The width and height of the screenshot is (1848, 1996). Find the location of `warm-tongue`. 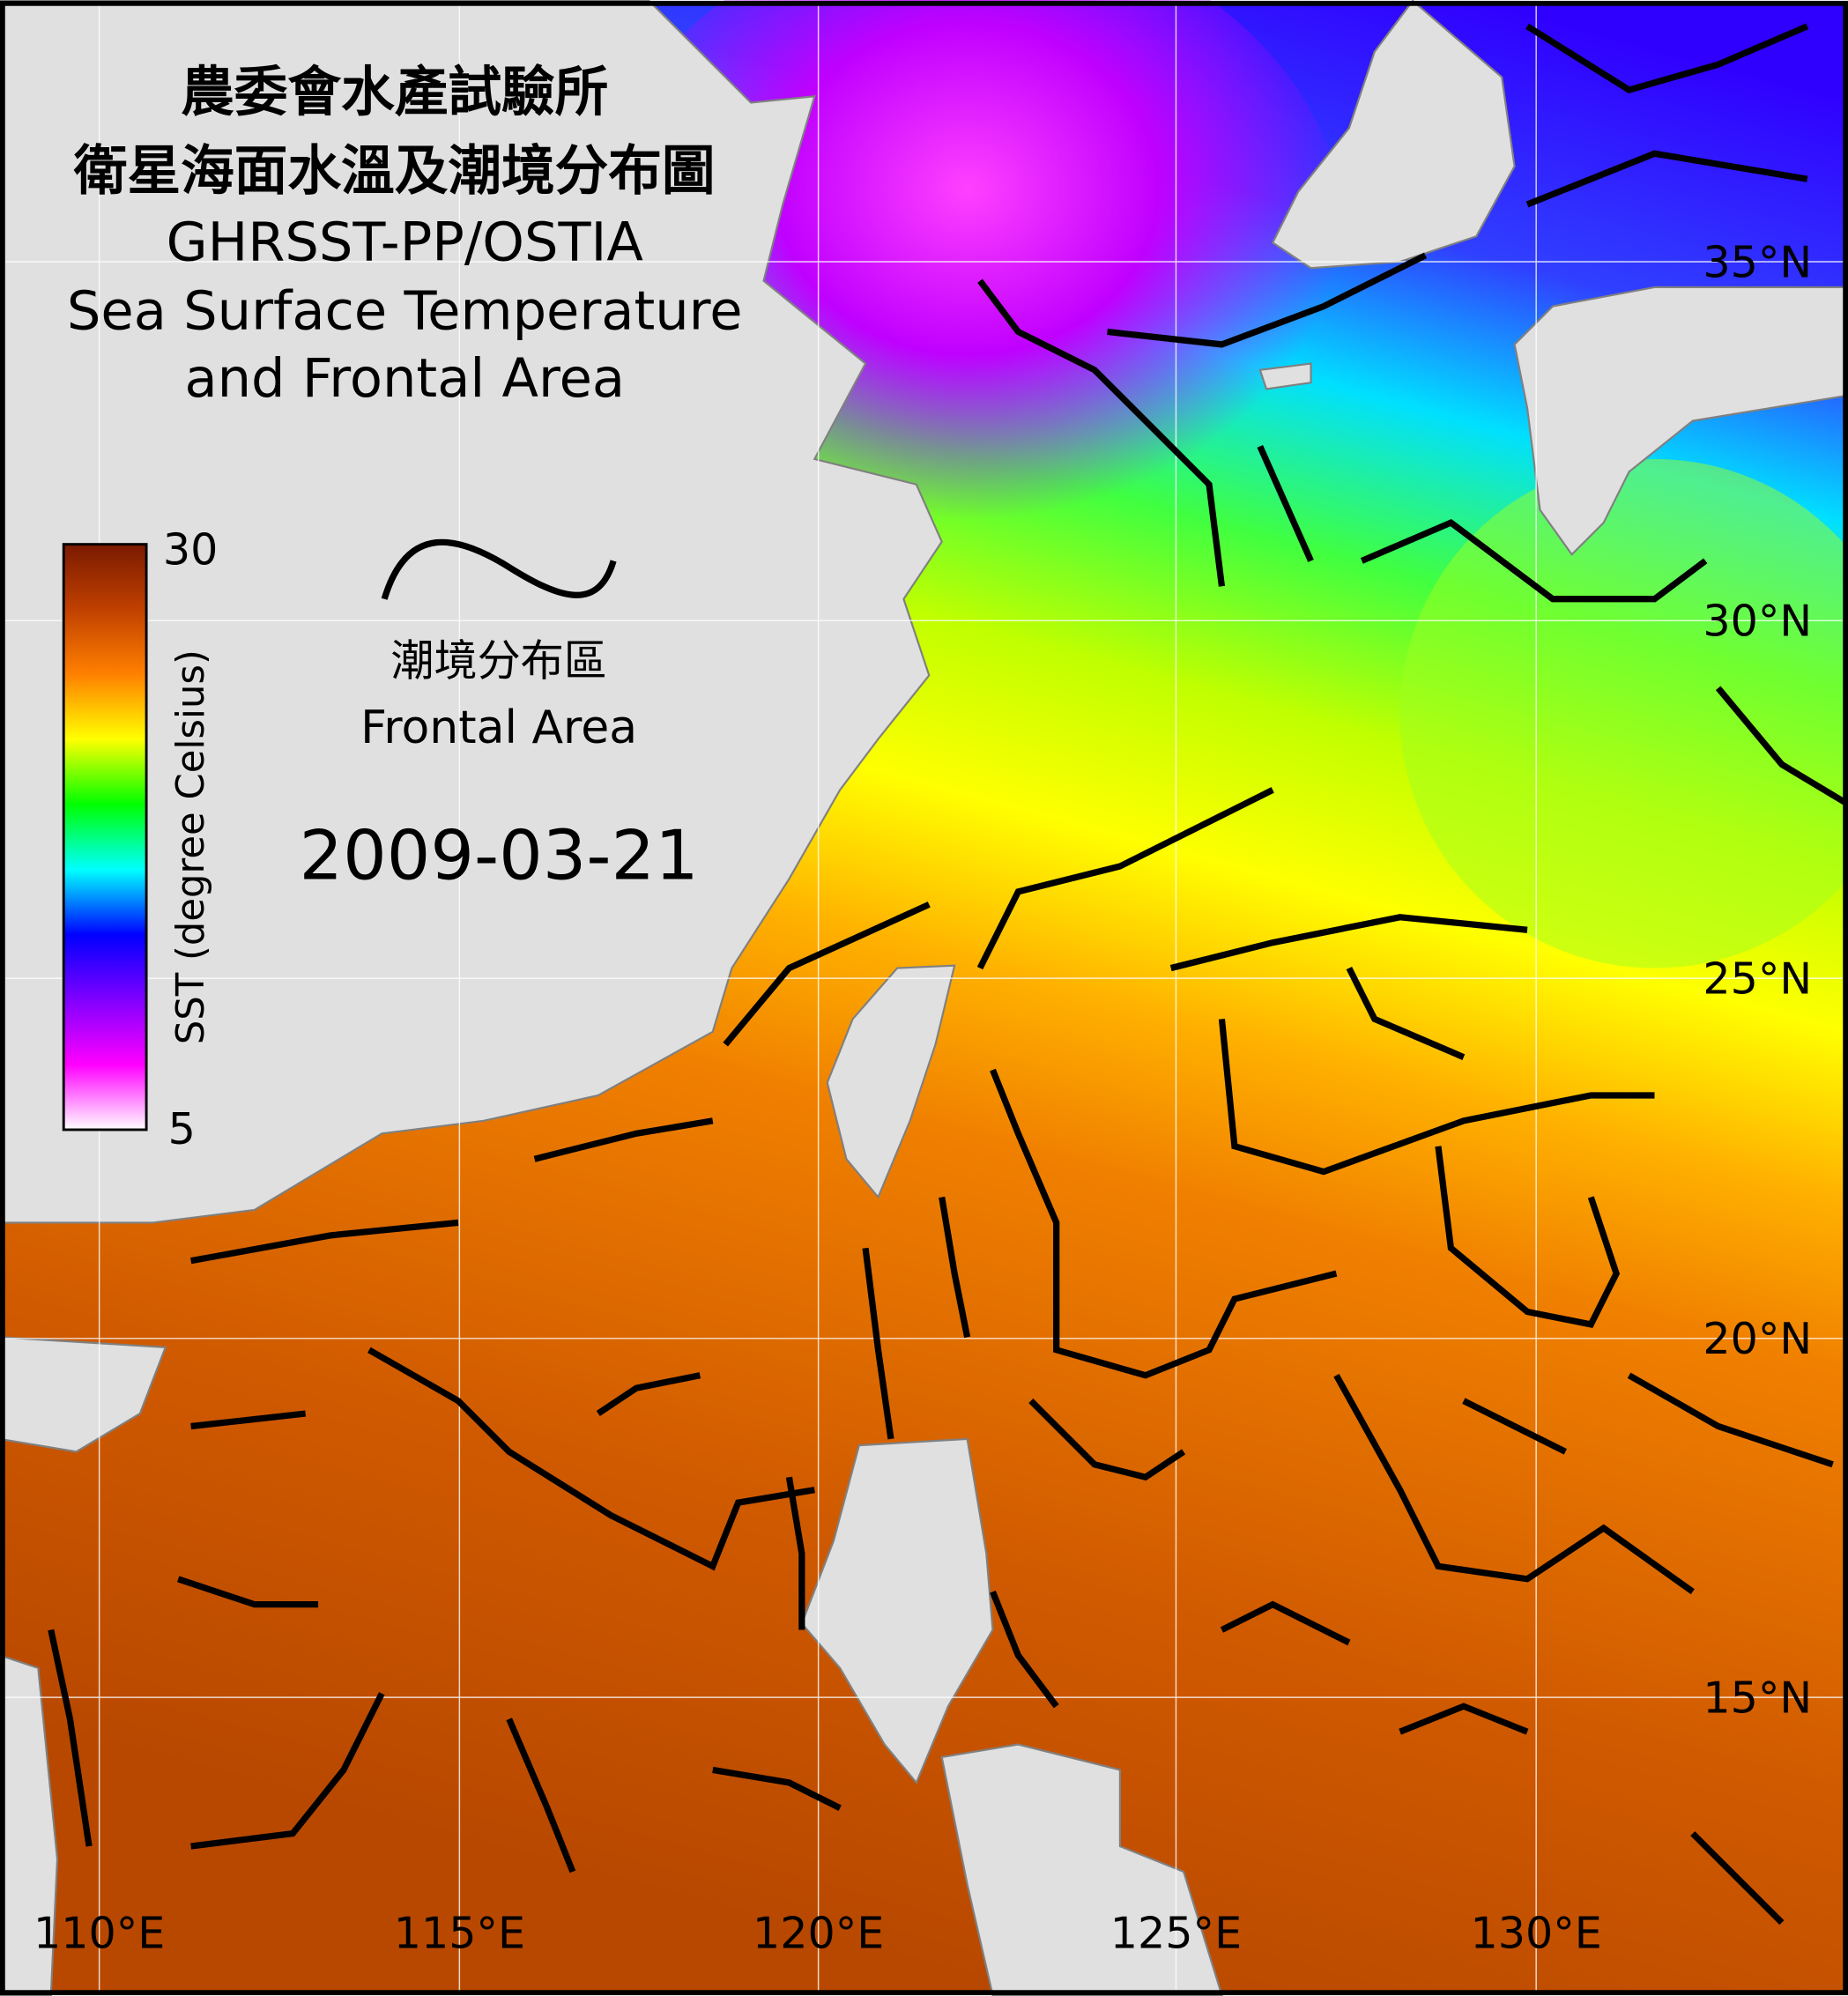

warm-tongue is located at coordinates (1623, 713).